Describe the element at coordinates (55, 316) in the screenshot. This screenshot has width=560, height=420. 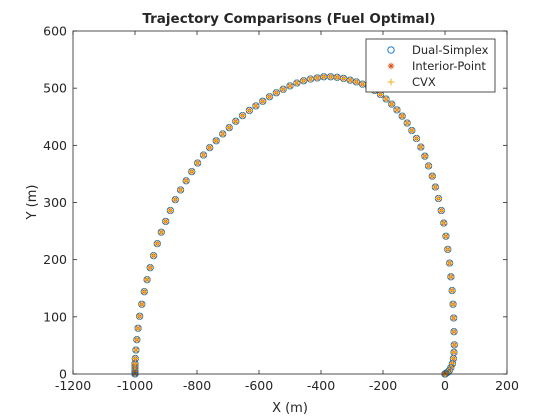
I see `y-tick-label: 100` at that location.